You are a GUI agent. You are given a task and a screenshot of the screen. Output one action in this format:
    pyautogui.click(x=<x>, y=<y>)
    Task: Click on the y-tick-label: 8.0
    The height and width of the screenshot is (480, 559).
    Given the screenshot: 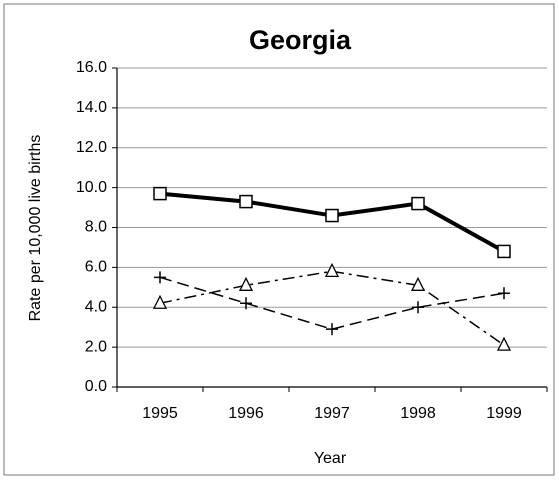 What is the action you would take?
    pyautogui.click(x=96, y=227)
    